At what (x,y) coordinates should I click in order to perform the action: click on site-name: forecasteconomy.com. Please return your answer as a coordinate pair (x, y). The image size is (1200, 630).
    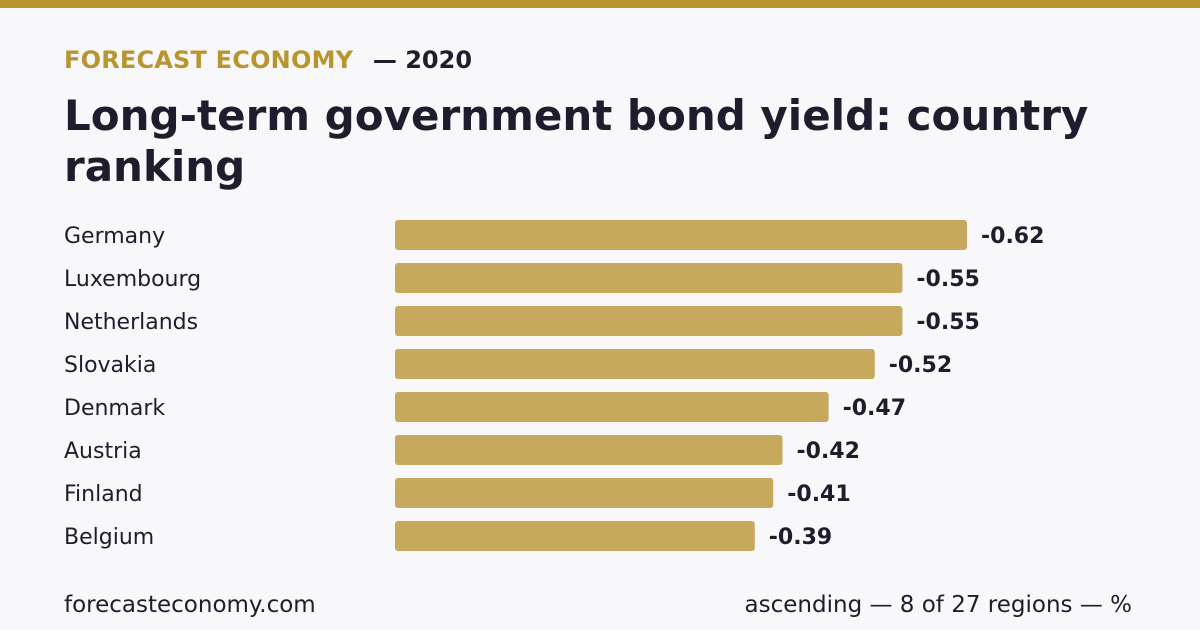
    Looking at the image, I should click on (190, 605).